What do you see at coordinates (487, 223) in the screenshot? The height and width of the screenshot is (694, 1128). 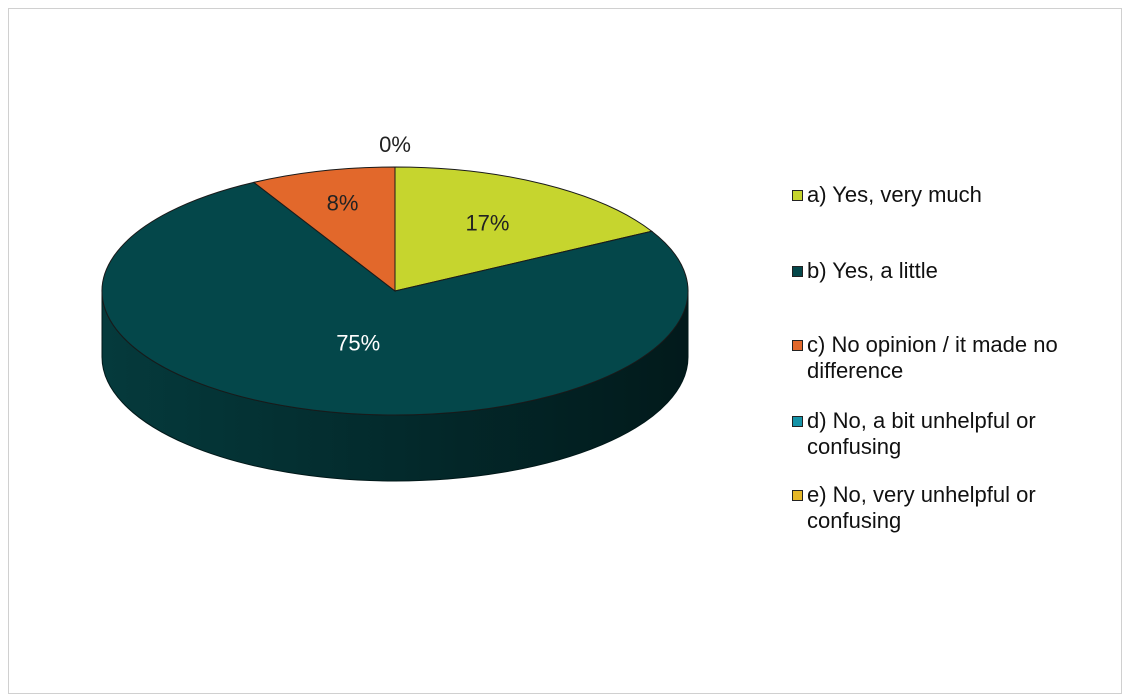 I see `value-label-a-yes-very-much: 17%` at bounding box center [487, 223].